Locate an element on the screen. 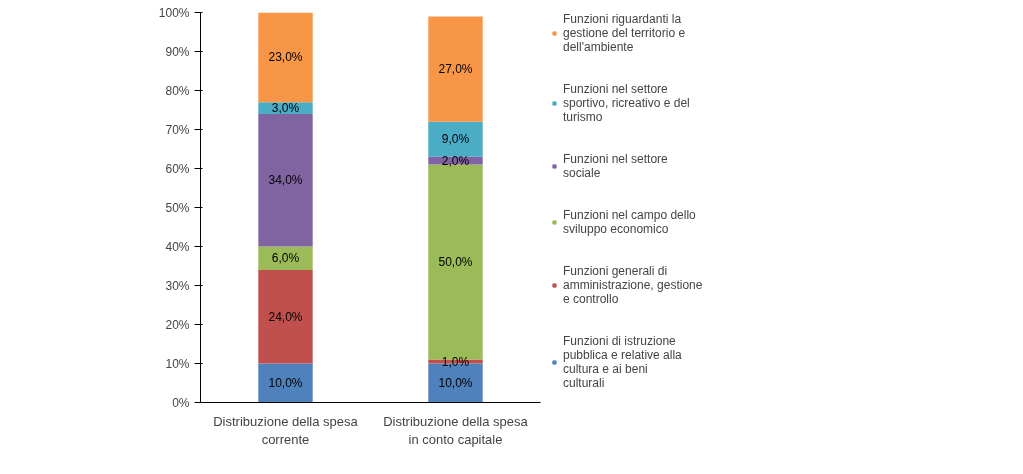 The image size is (1023, 474). y-tick-label: 20% is located at coordinates (177, 324).